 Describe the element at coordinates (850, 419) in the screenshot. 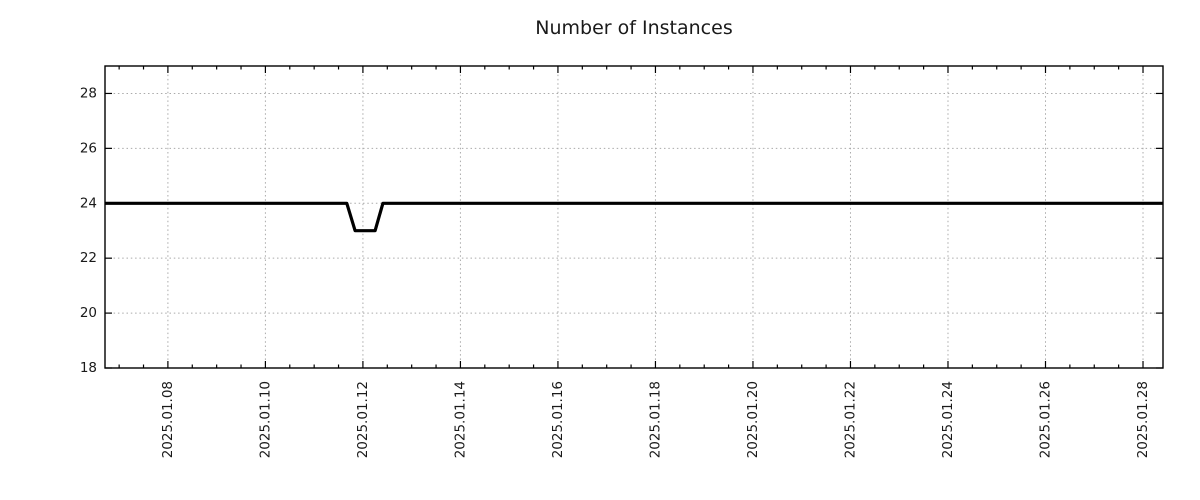

I see `x-tick-label: 2025.01.22` at that location.